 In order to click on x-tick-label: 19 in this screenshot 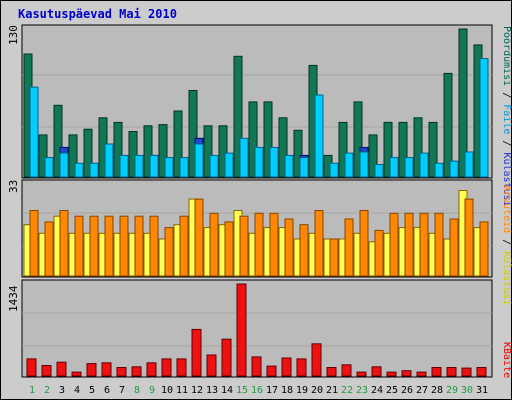, I will do `click(302, 390)`.